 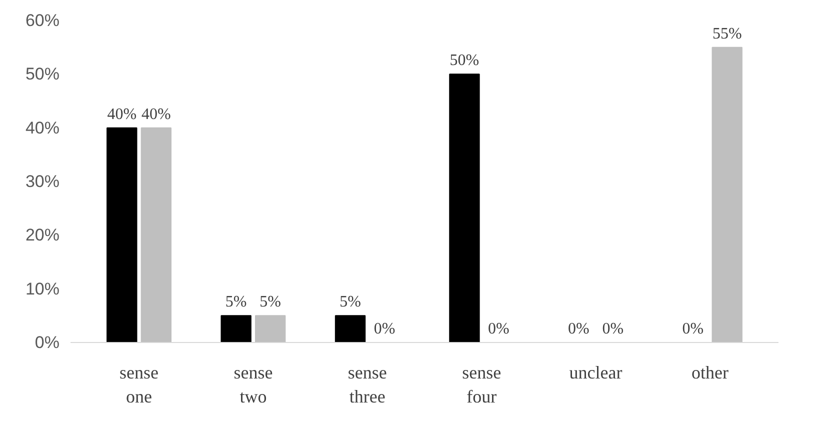 I want to click on x-tick-label: unclear, so click(x=595, y=372).